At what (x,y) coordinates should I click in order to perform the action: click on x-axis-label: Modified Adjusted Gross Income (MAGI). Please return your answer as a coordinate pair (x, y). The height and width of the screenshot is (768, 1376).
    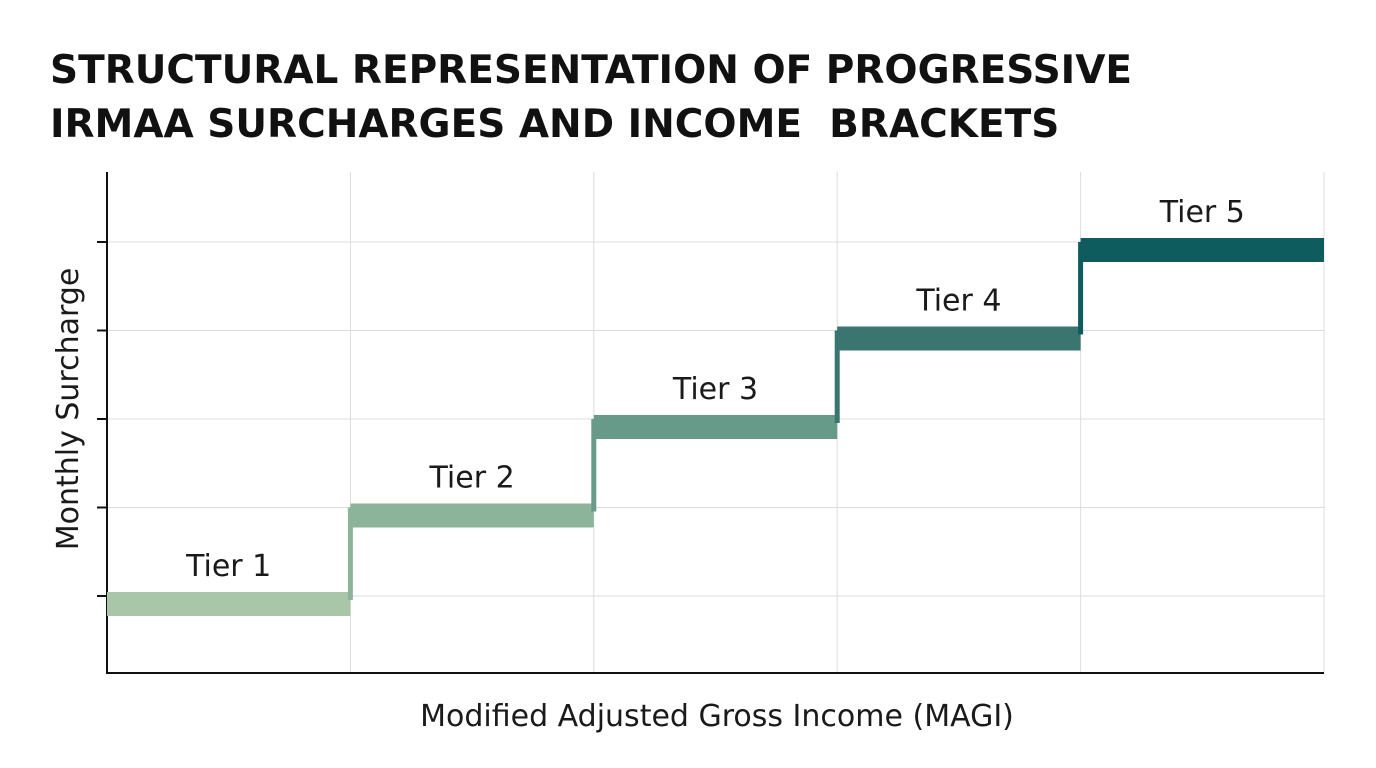
    Looking at the image, I should click on (717, 716).